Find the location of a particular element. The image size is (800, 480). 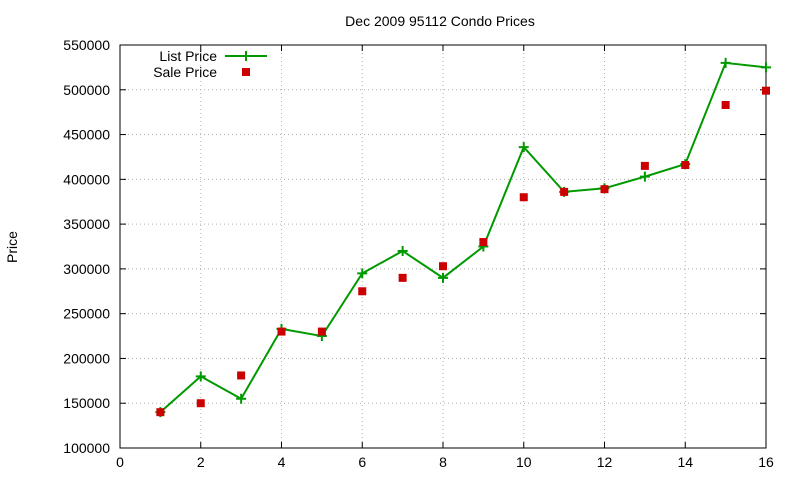

legend-label: List Price is located at coordinates (188, 56).